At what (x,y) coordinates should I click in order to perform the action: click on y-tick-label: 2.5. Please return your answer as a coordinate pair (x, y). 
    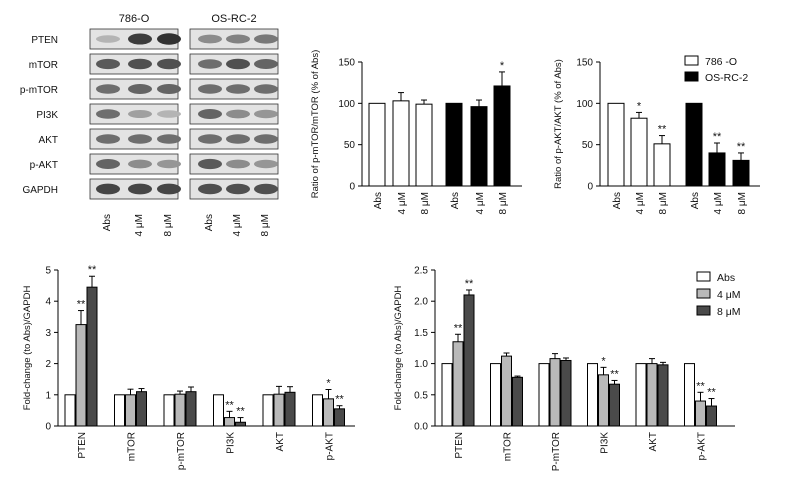
    Looking at the image, I should click on (421, 271).